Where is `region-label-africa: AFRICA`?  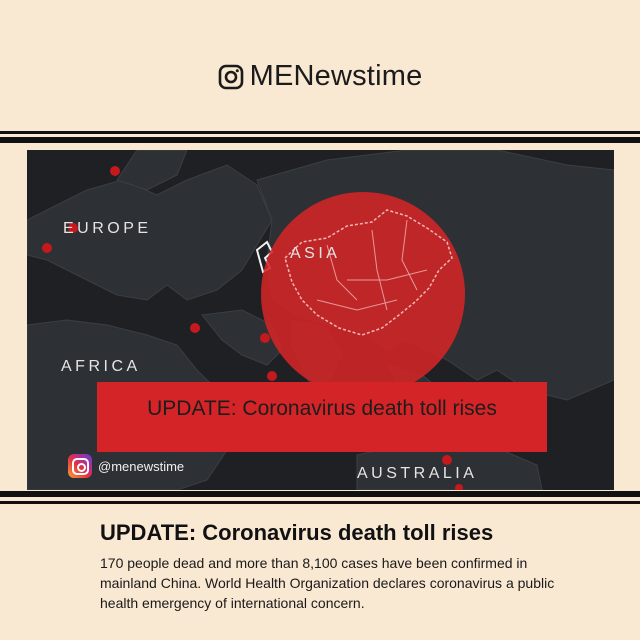
region-label-africa: AFRICA is located at coordinates (101, 366).